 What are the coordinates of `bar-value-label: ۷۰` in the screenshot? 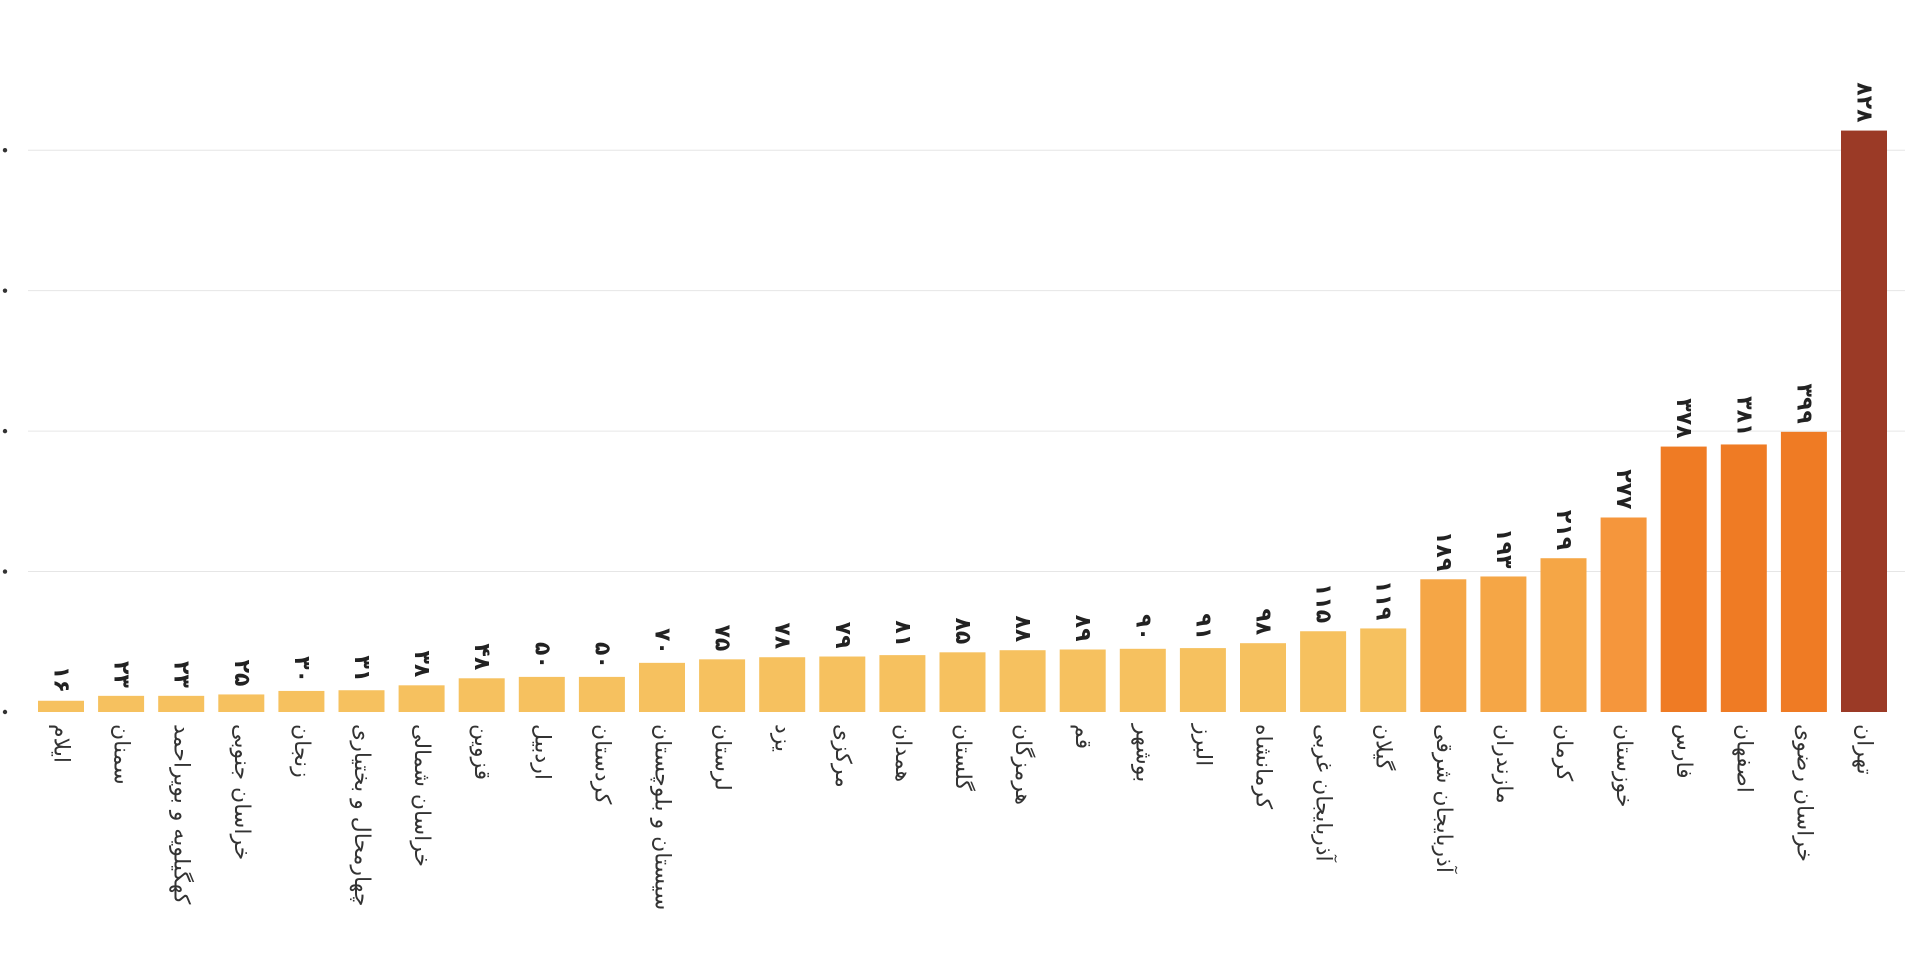 It's located at (662, 641).